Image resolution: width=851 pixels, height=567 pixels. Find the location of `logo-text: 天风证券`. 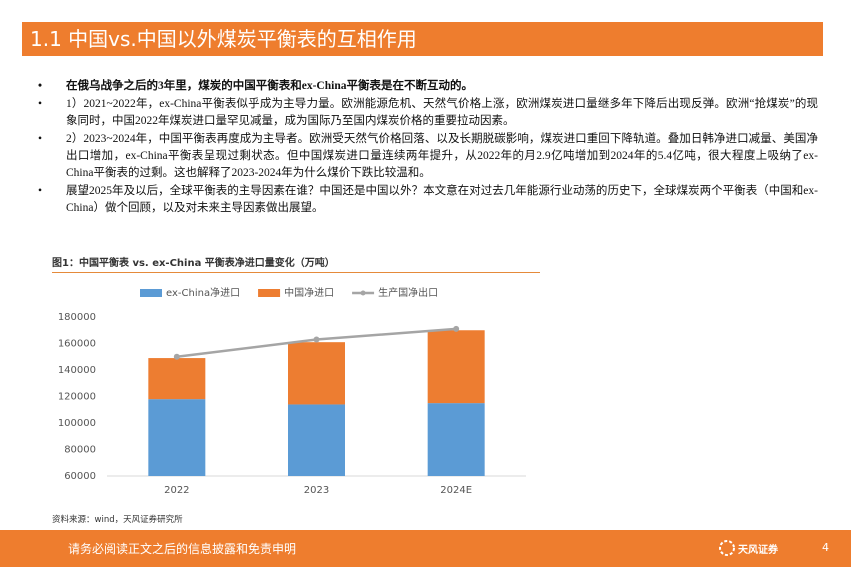

logo-text: 天风证券 is located at coordinates (758, 550).